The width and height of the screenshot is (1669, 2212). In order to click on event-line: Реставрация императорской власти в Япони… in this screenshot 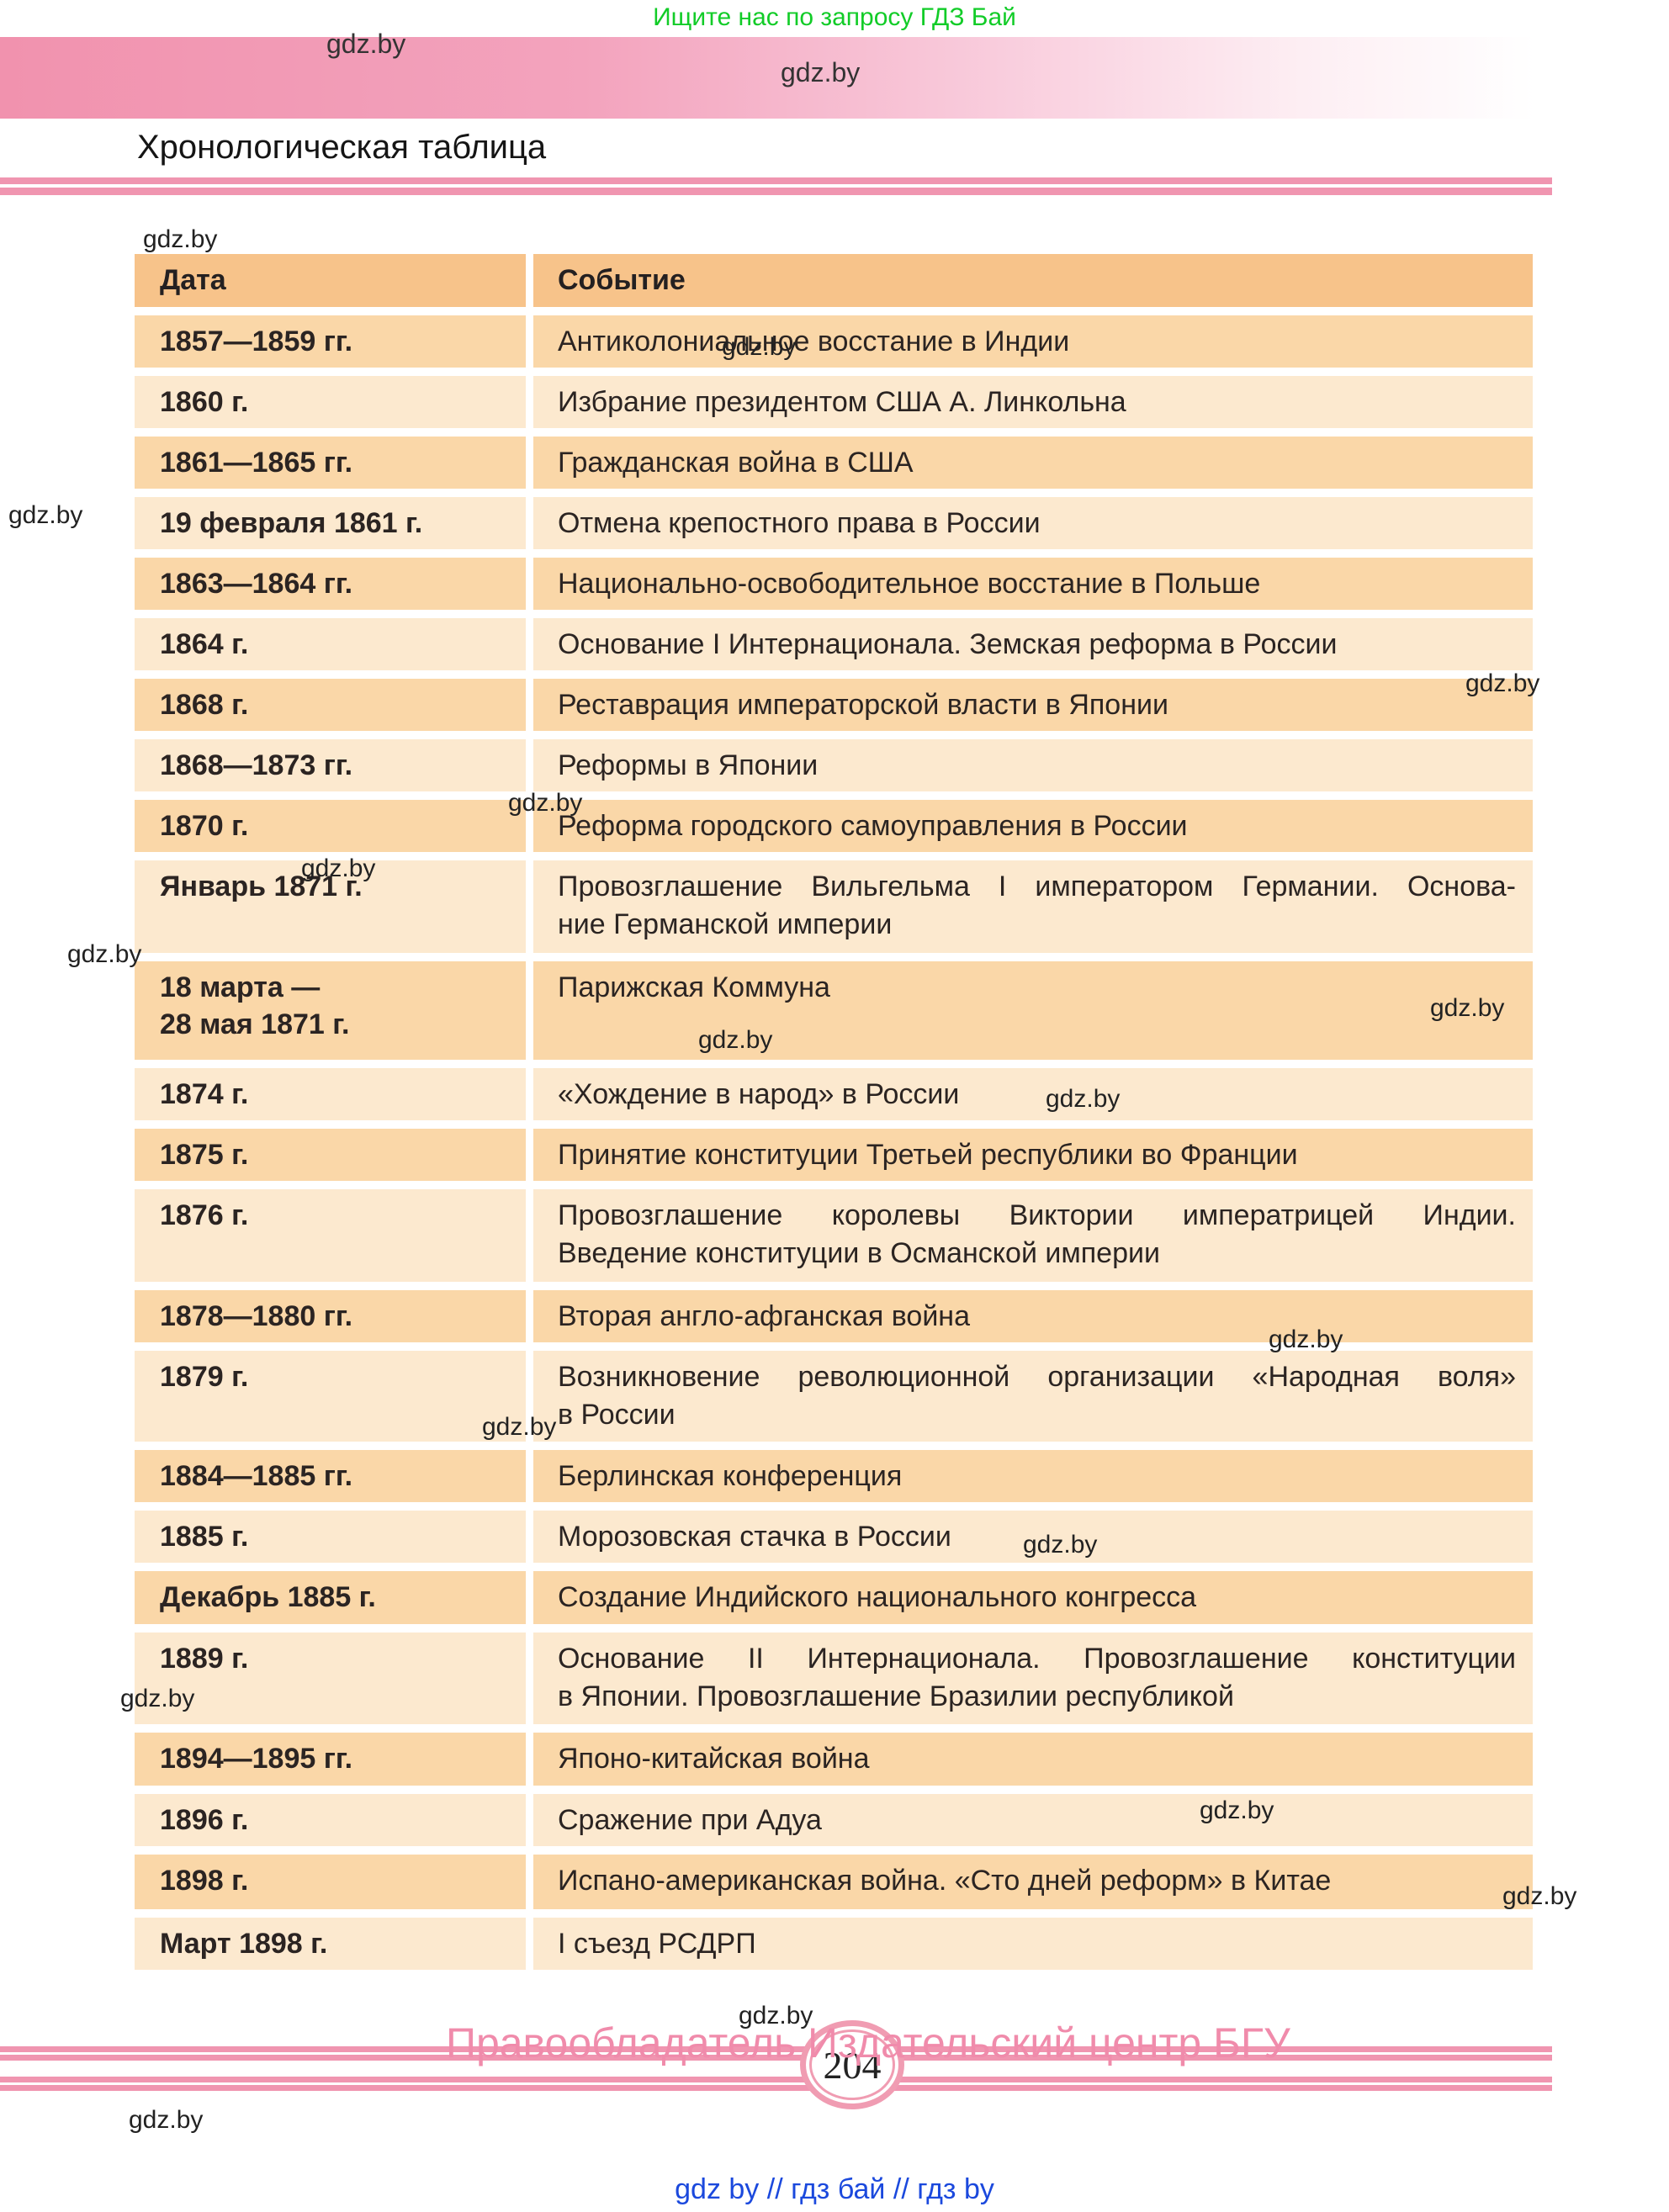, I will do `click(863, 705)`.